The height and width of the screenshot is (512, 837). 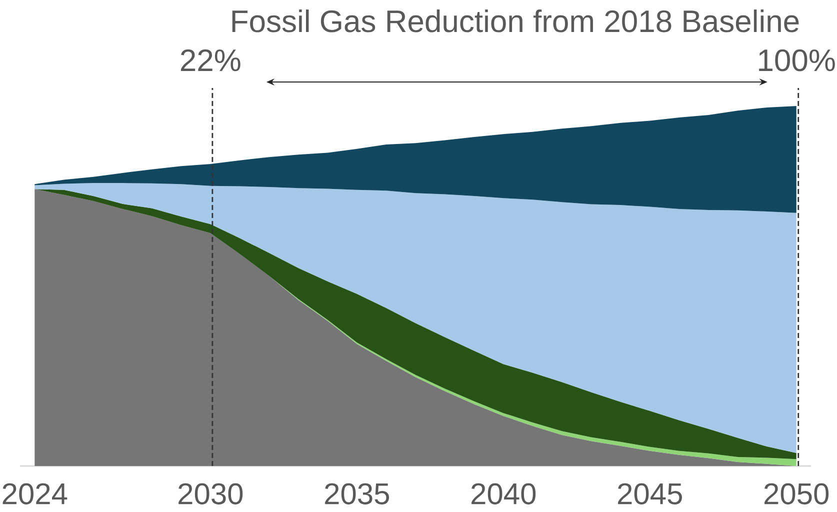 What do you see at coordinates (210, 60) in the screenshot?
I see `text: 22%` at bounding box center [210, 60].